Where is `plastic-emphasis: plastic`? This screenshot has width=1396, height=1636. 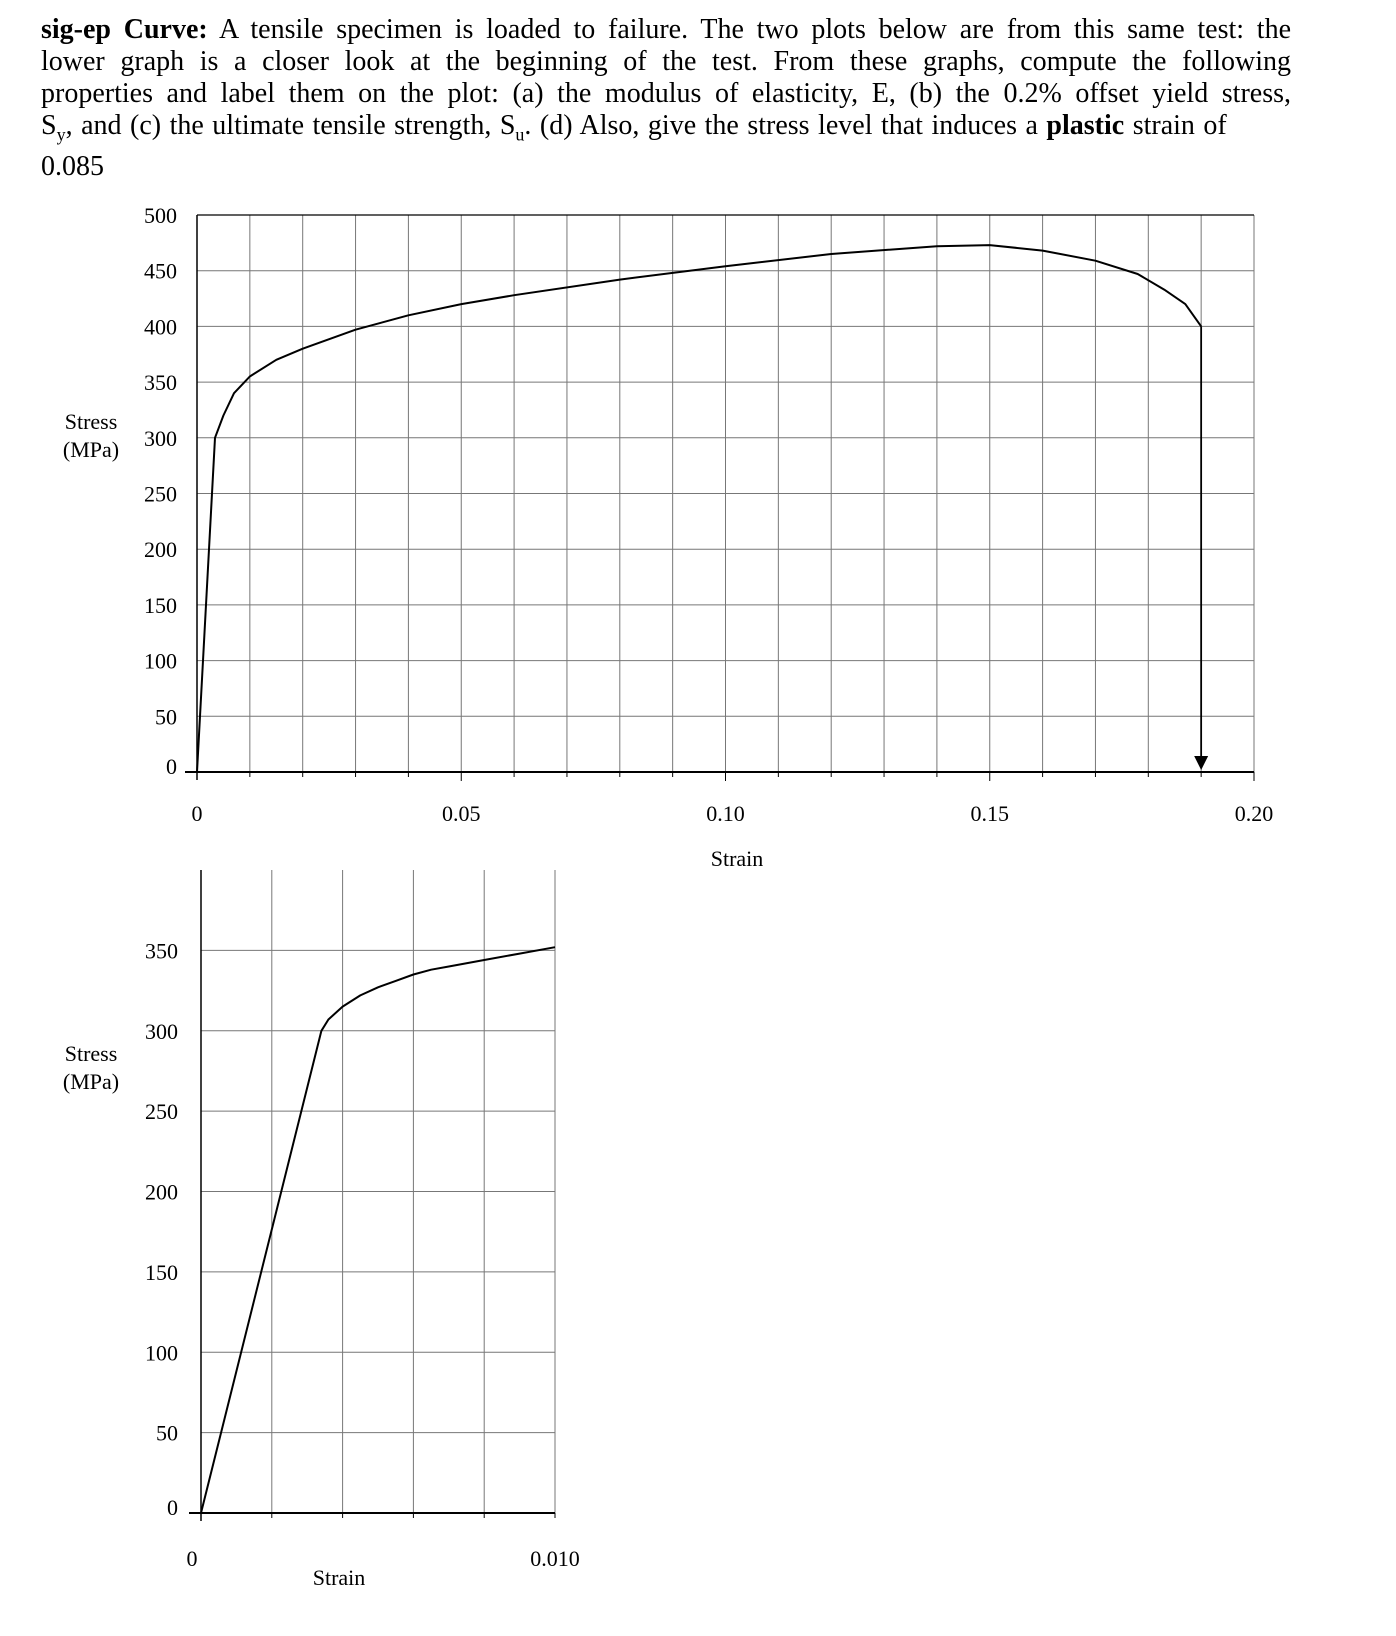 plastic-emphasis: plastic is located at coordinates (1085, 125).